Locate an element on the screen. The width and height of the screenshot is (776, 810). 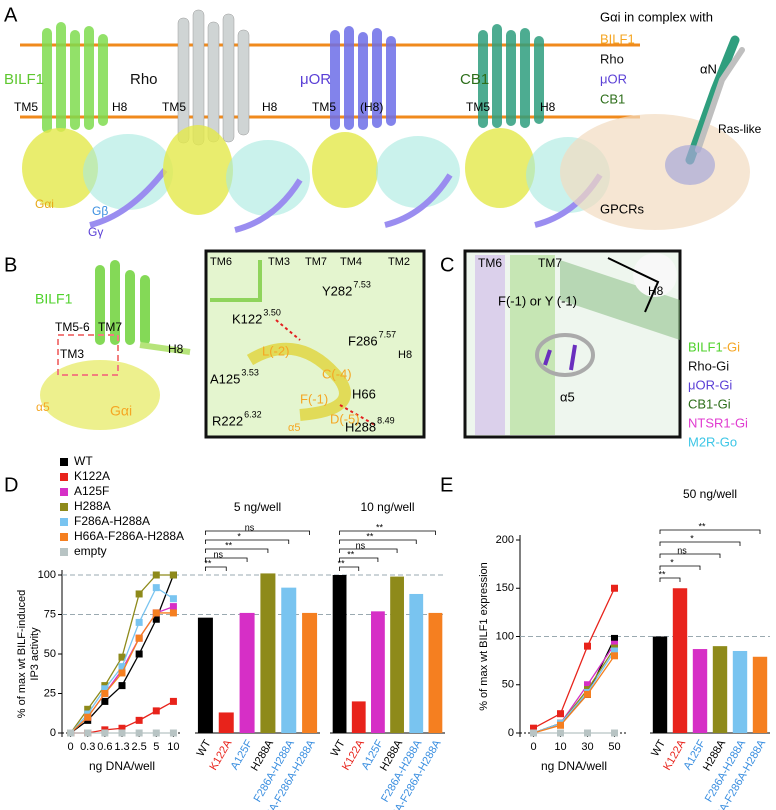
structures-b is located at coordinates (233, 344).